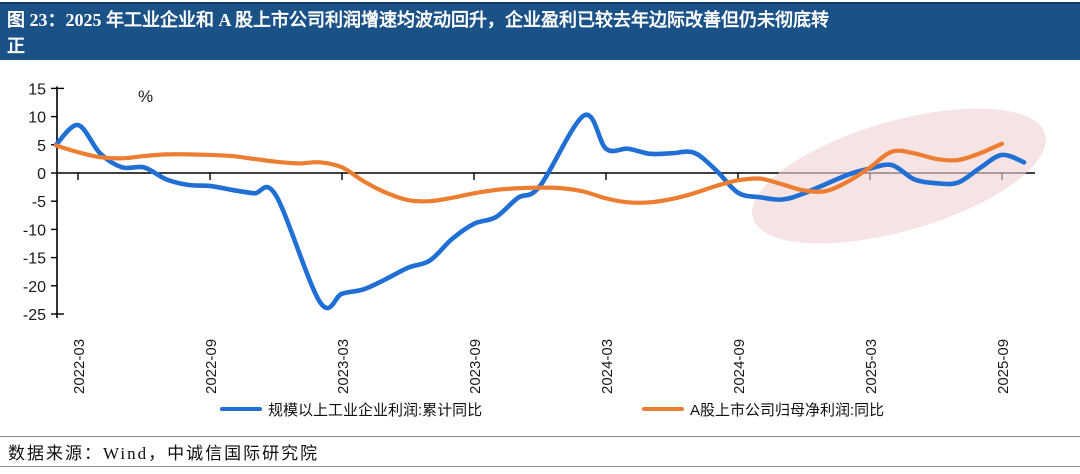  What do you see at coordinates (39, 202) in the screenshot?
I see `y-tick-label: -5` at bounding box center [39, 202].